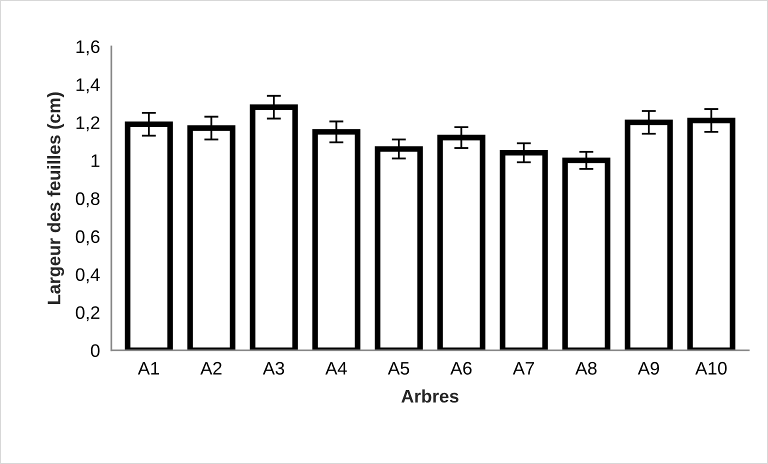 This screenshot has height=464, width=768. I want to click on y-tick-label: 1, so click(96, 160).